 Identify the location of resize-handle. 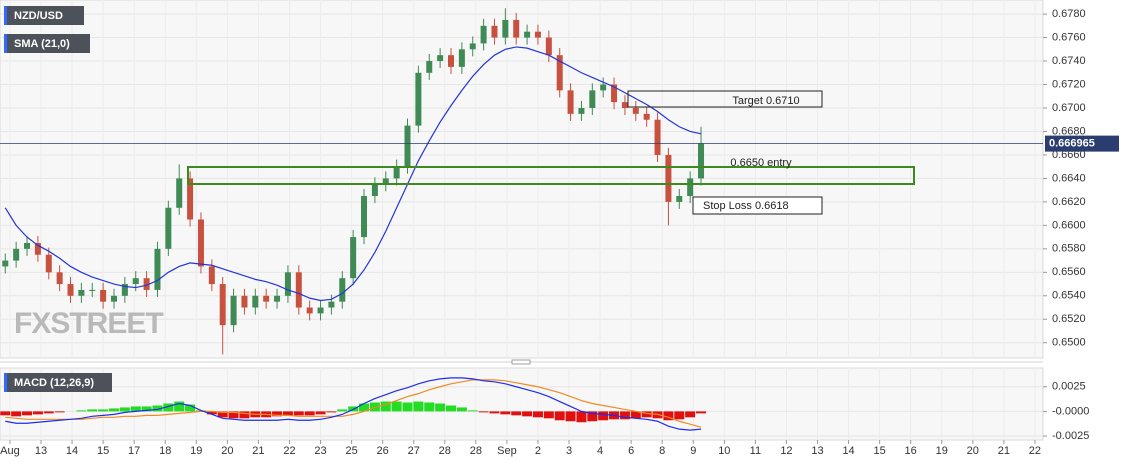
(521, 362).